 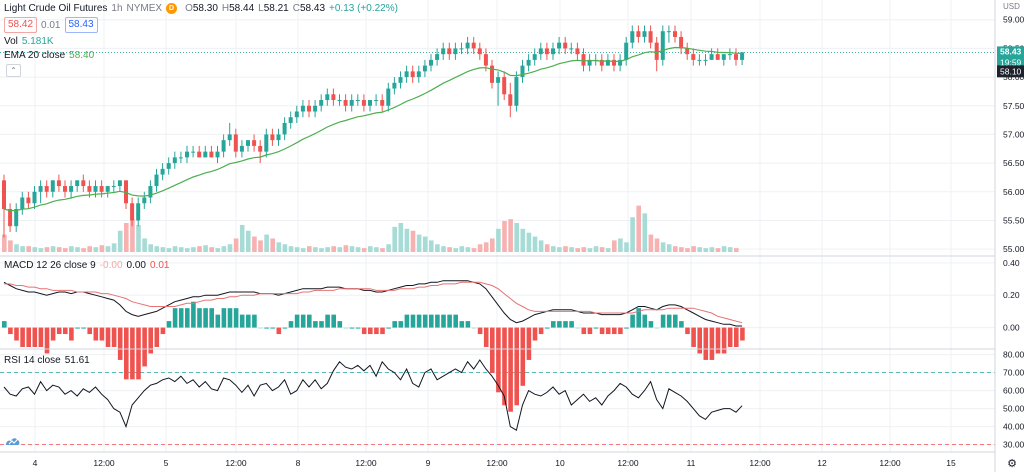 I want to click on macd-hist-value: -0.00, so click(x=111, y=265).